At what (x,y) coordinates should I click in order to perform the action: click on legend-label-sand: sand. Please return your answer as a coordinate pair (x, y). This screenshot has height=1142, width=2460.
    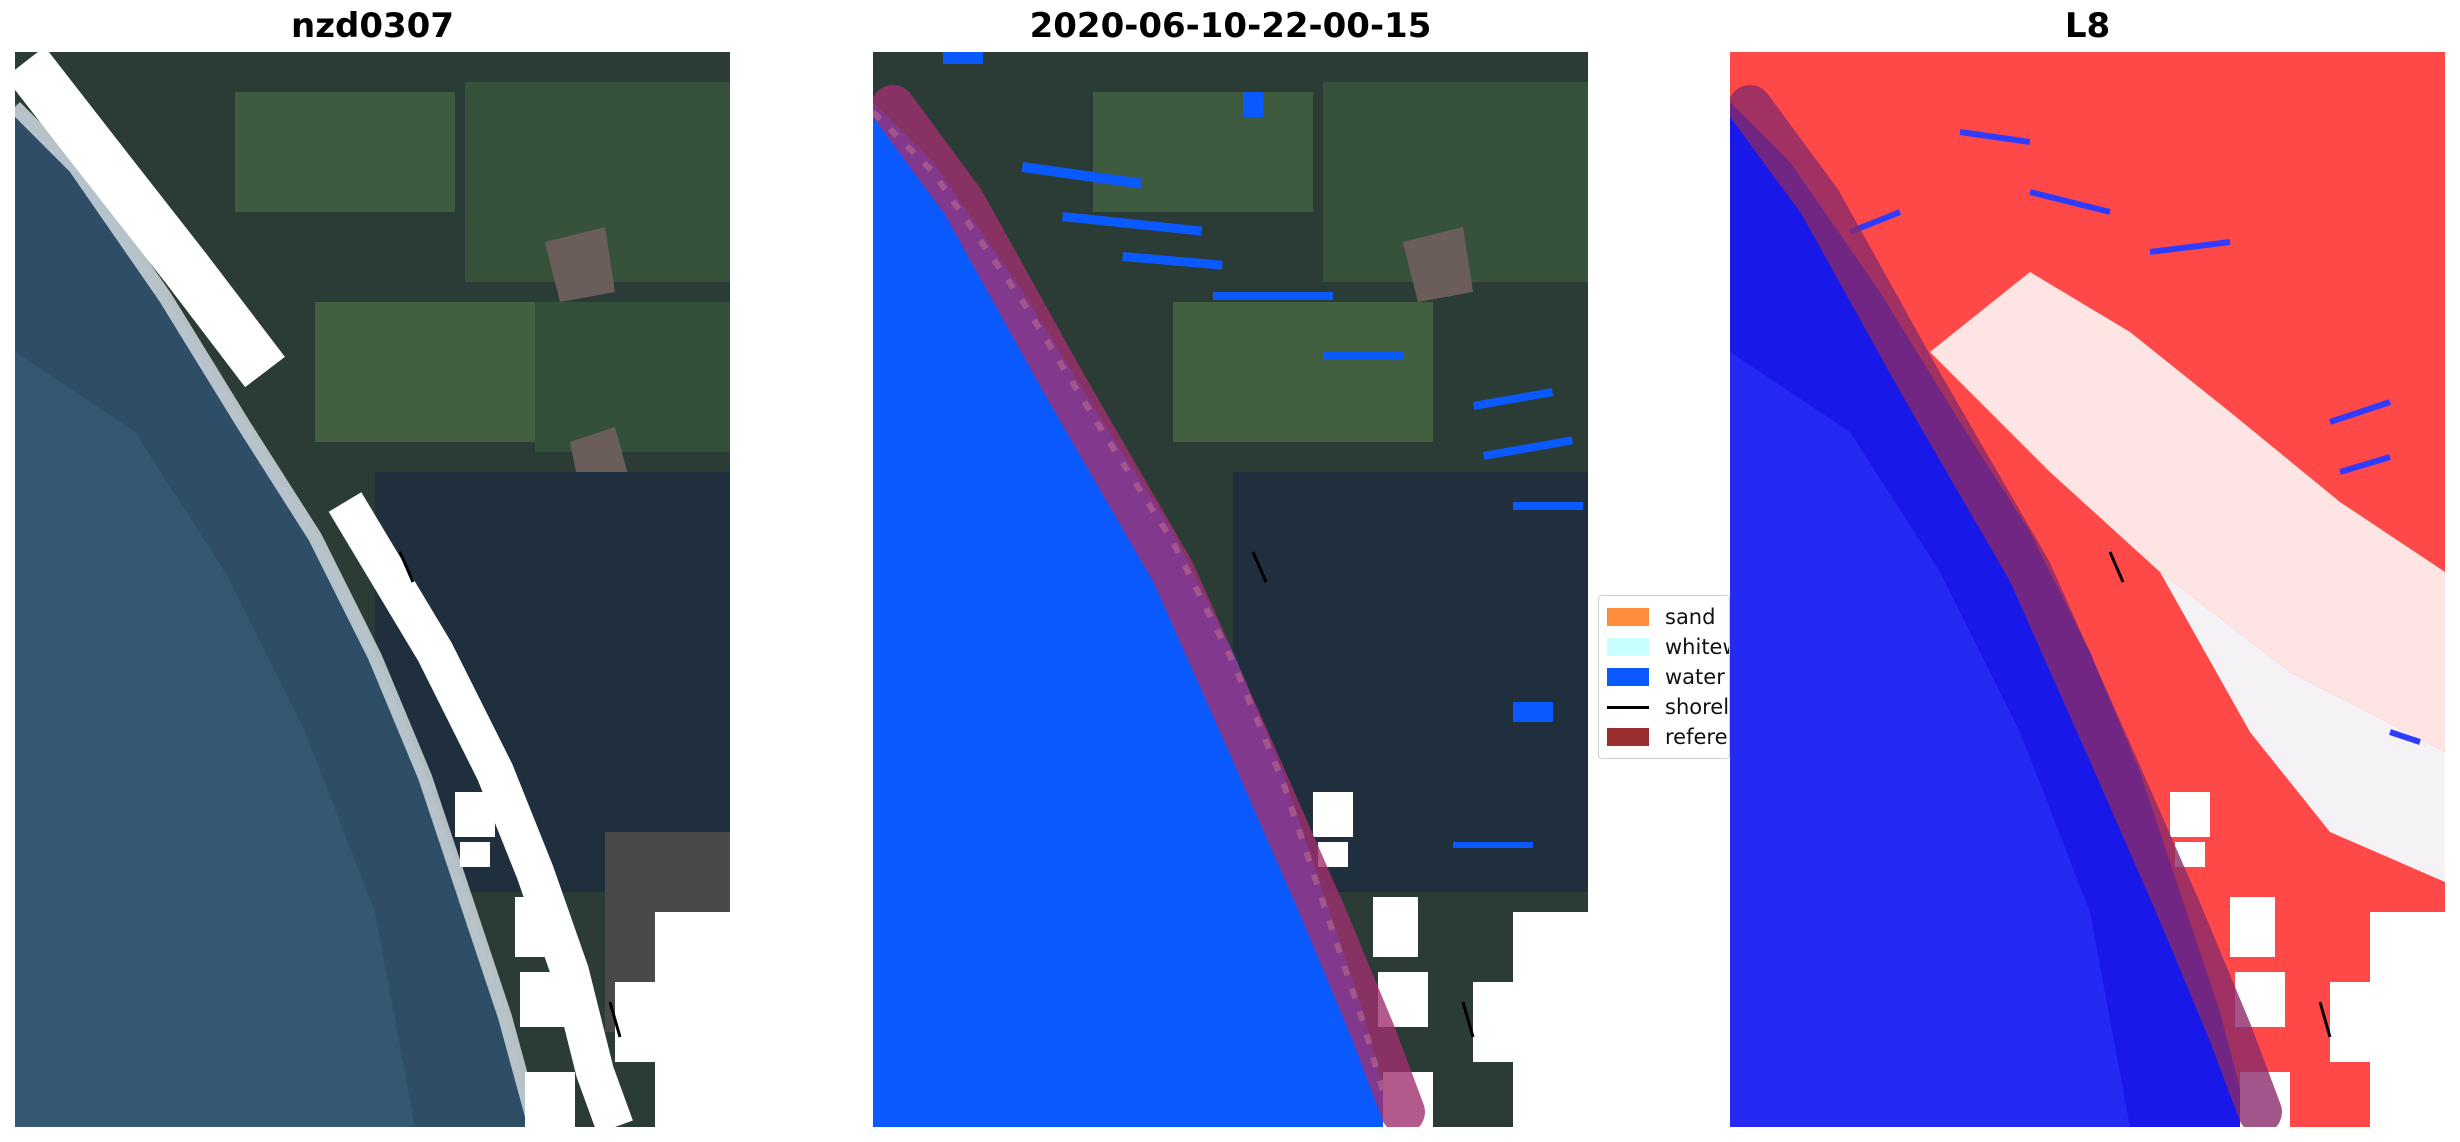
    Looking at the image, I should click on (1690, 617).